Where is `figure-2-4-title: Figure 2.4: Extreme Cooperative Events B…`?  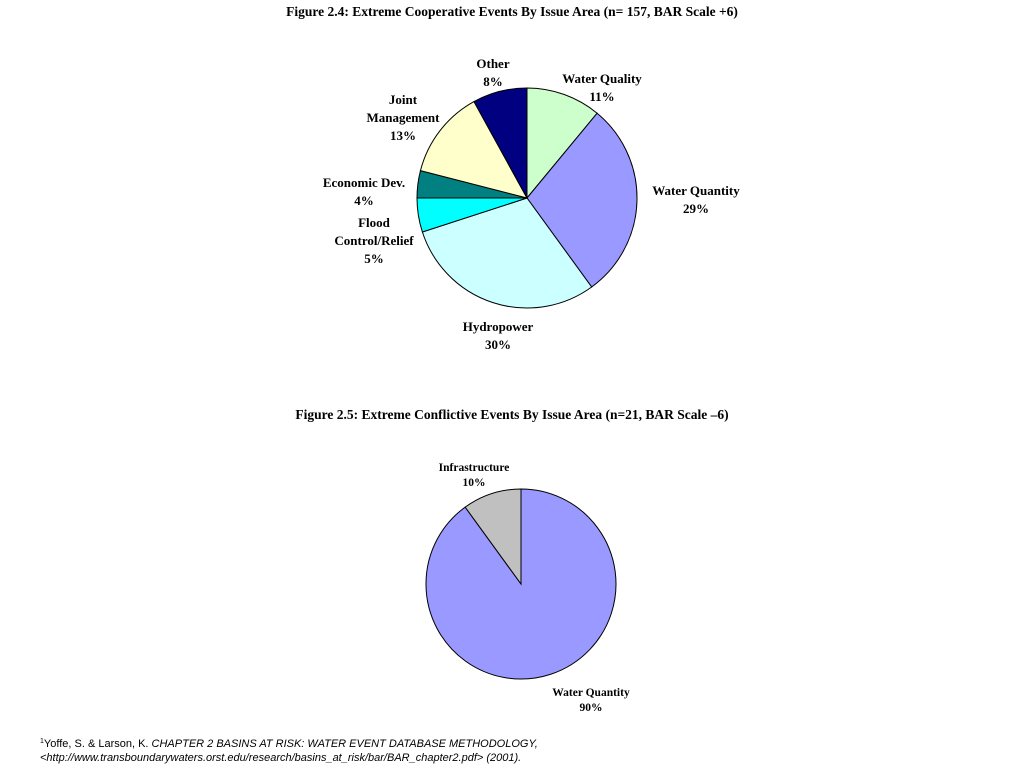
figure-2-4-title: Figure 2.4: Extreme Cooperative Events B… is located at coordinates (512, 11).